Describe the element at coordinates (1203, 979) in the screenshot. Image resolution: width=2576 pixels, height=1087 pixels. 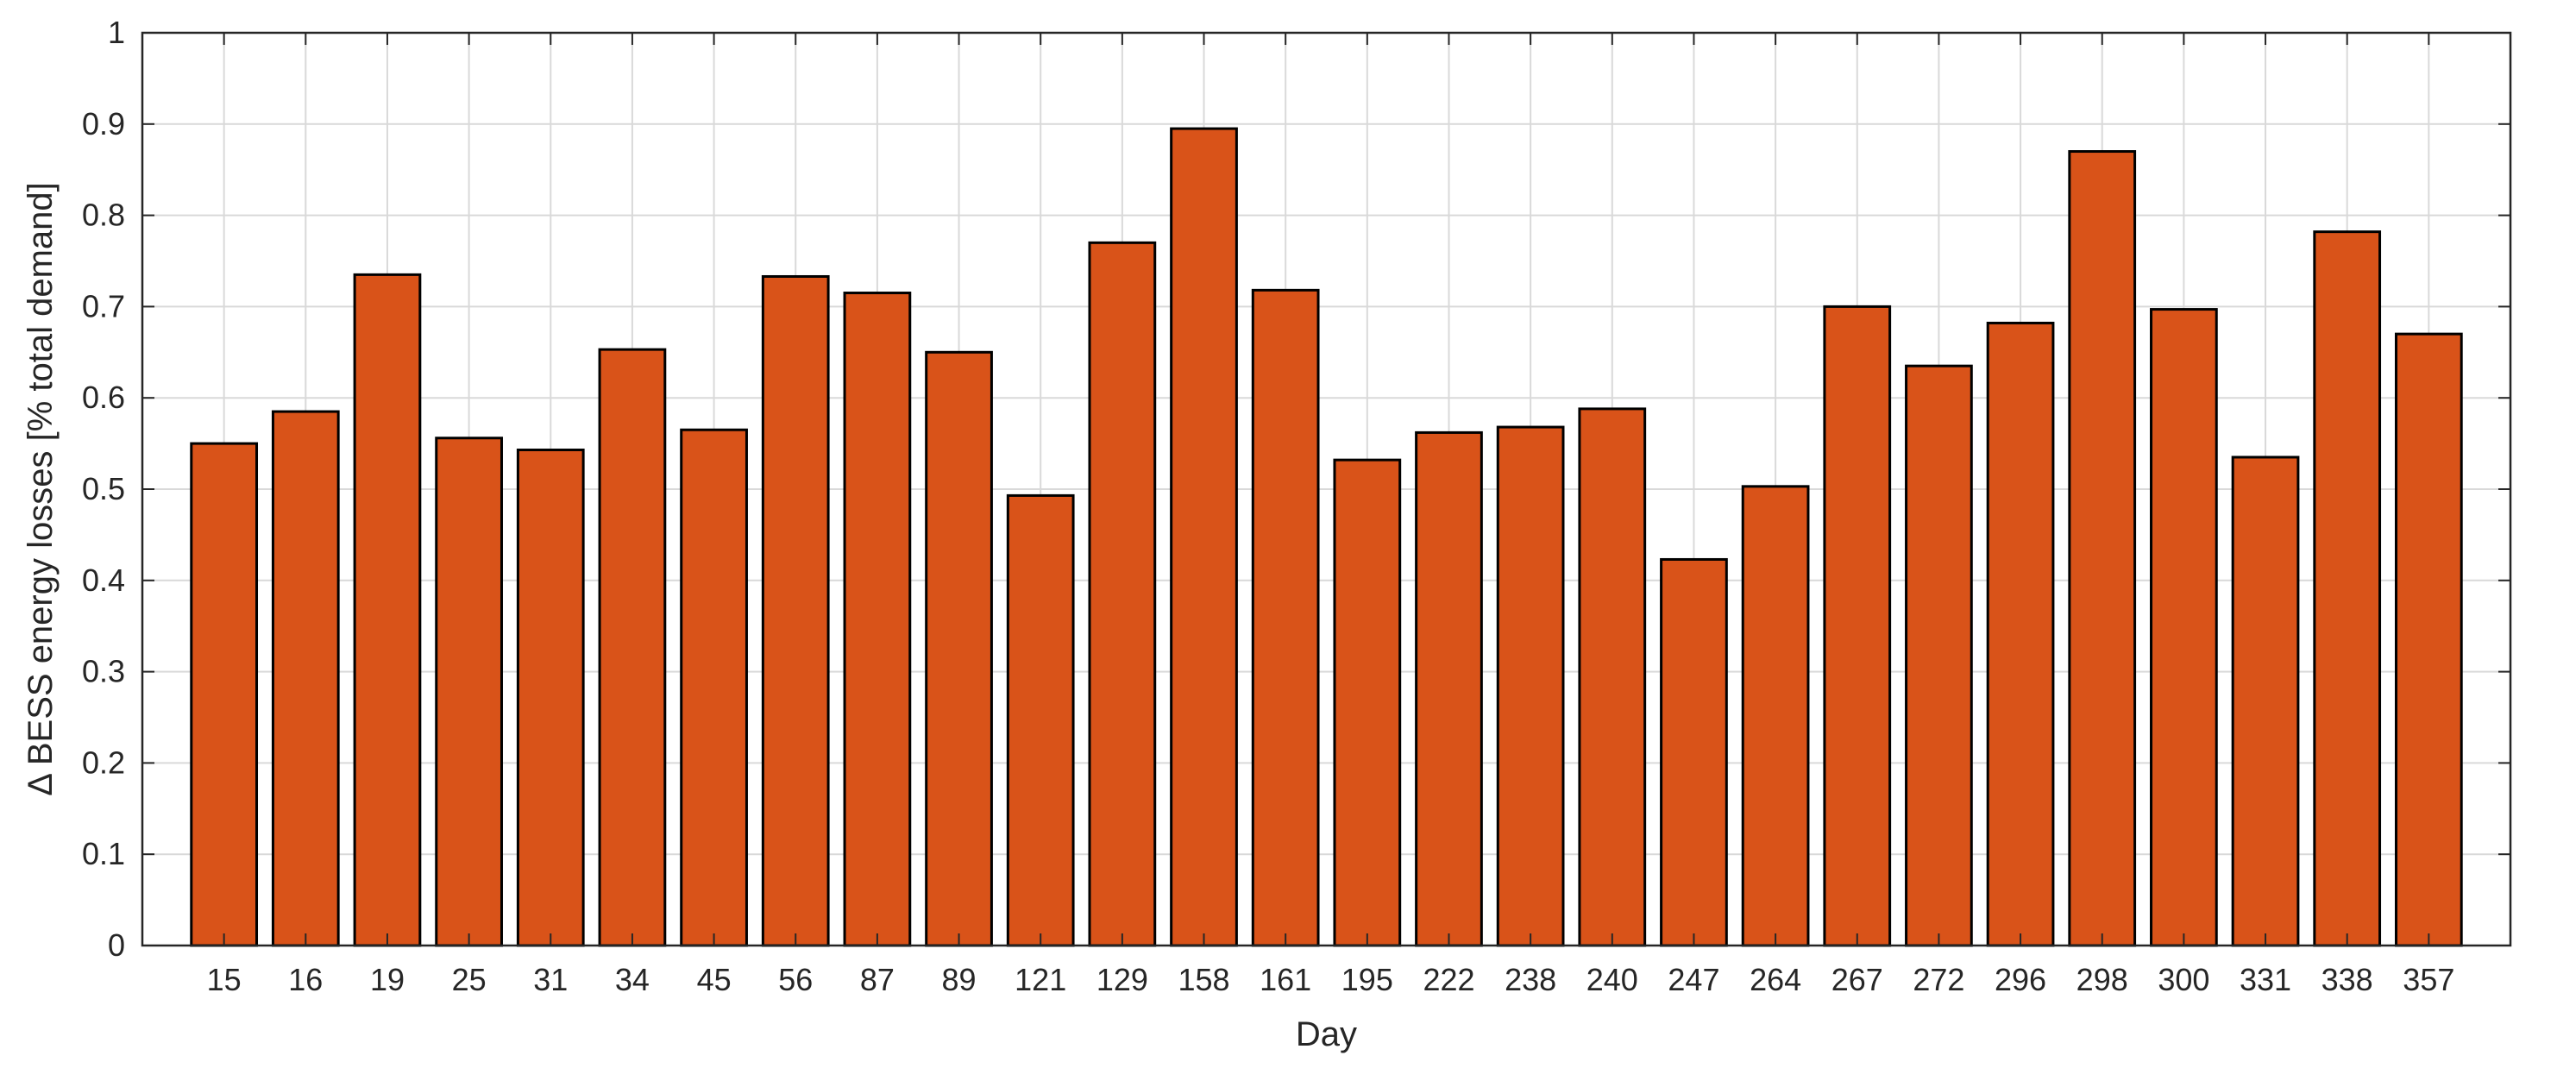
I see `x-tick-label: 158` at that location.